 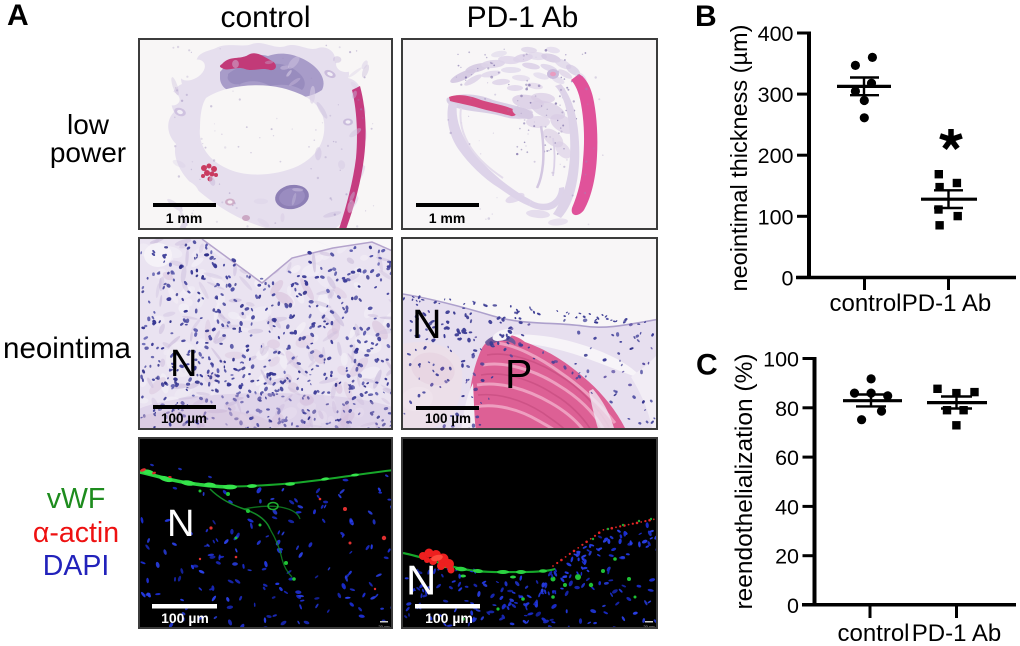 What do you see at coordinates (776, 156) in the screenshot?
I see `svg-text: 200` at bounding box center [776, 156].